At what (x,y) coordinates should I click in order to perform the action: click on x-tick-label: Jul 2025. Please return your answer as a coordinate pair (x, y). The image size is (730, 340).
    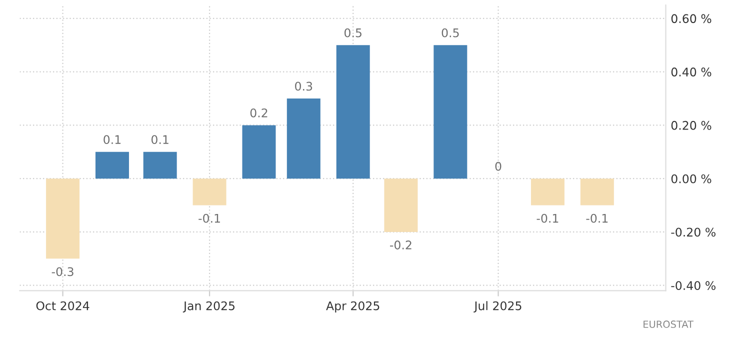
    Looking at the image, I should click on (498, 306).